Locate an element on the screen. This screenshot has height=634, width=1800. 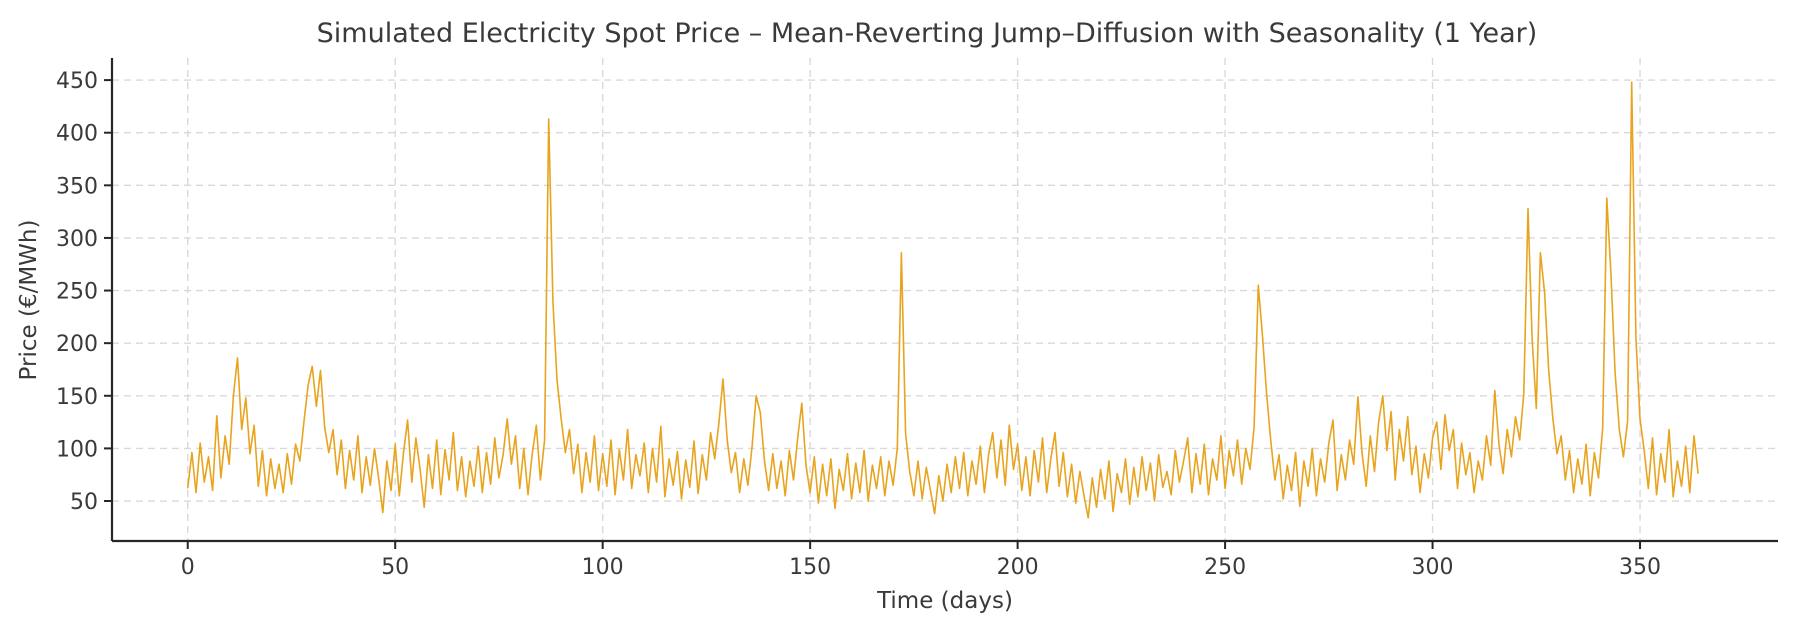
y-tick-label: 350 is located at coordinates (77, 186).